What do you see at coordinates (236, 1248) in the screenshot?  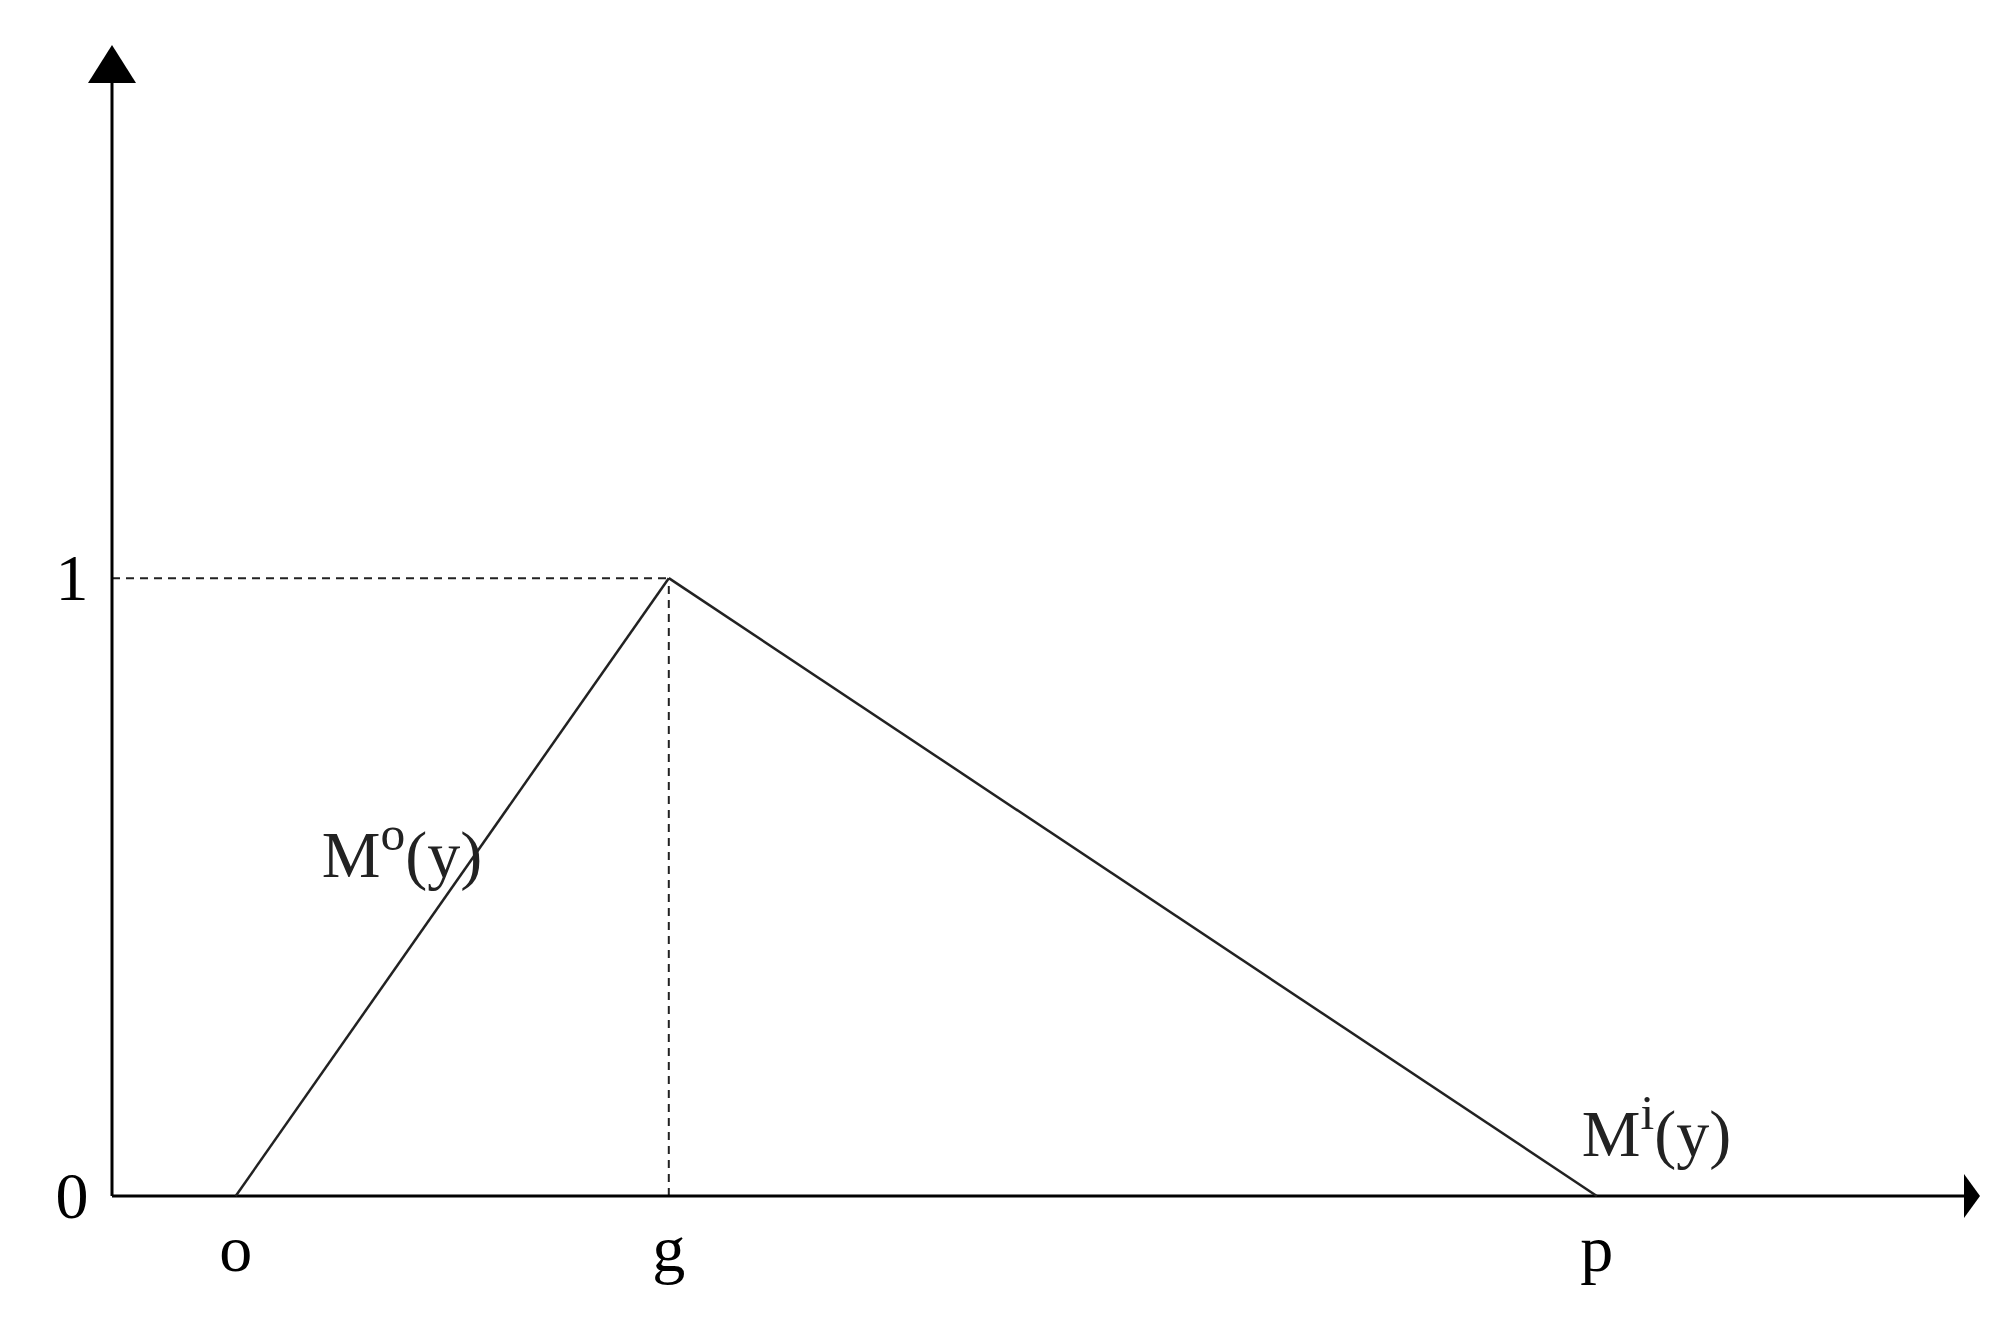 I see `x-tick-label: o` at bounding box center [236, 1248].